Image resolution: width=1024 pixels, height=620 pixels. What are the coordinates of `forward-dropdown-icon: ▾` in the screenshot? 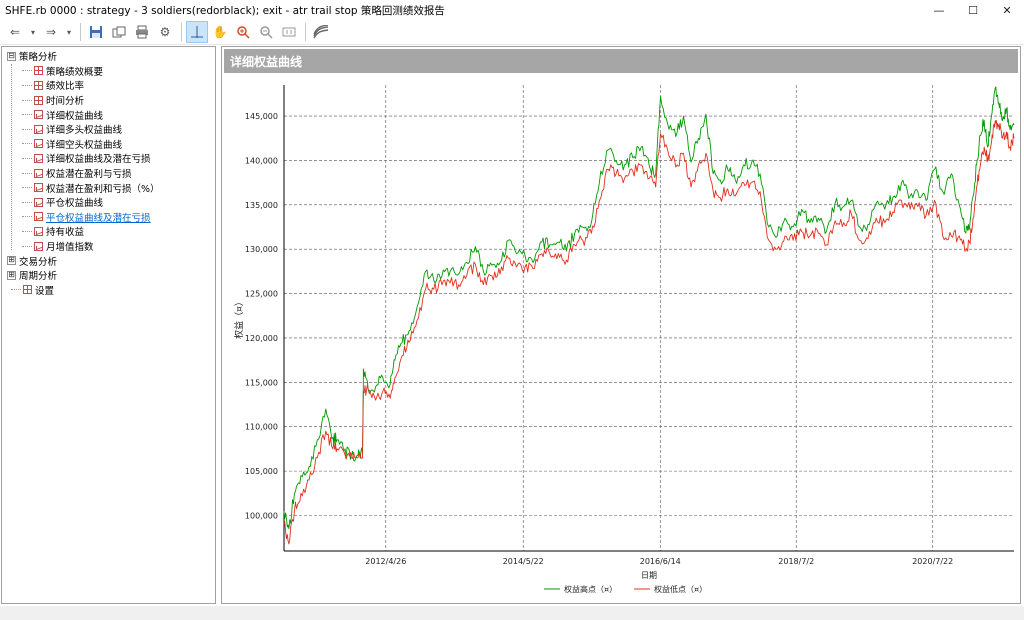 It's located at (68, 32).